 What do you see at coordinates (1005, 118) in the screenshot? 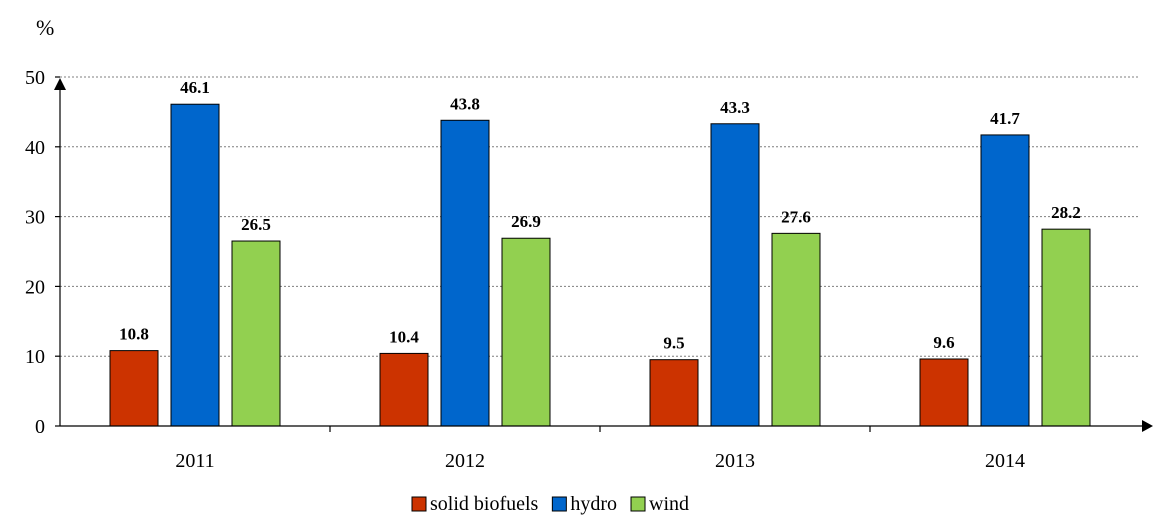
I see `data-label-hydro-2014: 41.7` at bounding box center [1005, 118].